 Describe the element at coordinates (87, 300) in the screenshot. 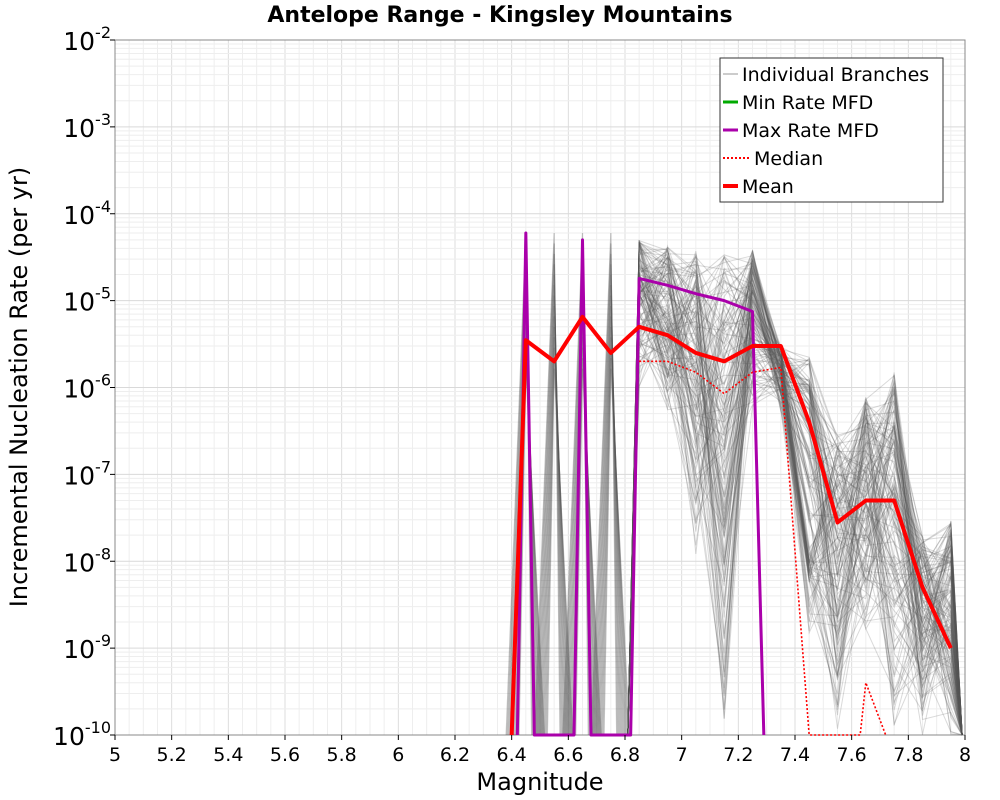

I see `y-tick-label: 10⁻⁵` at that location.